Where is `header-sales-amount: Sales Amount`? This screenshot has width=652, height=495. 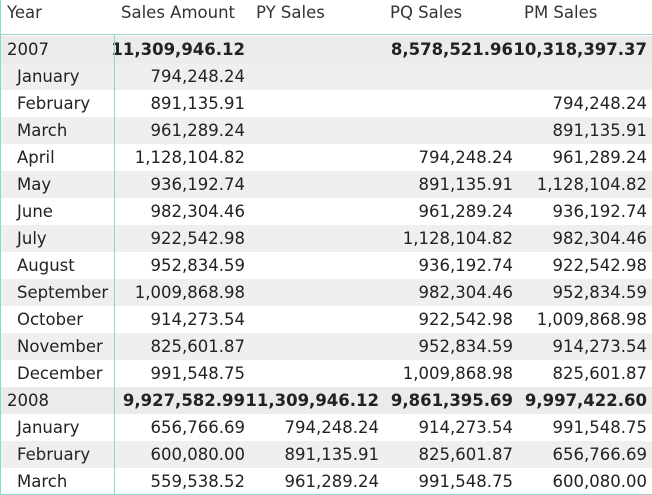 header-sales-amount: Sales Amount is located at coordinates (178, 12).